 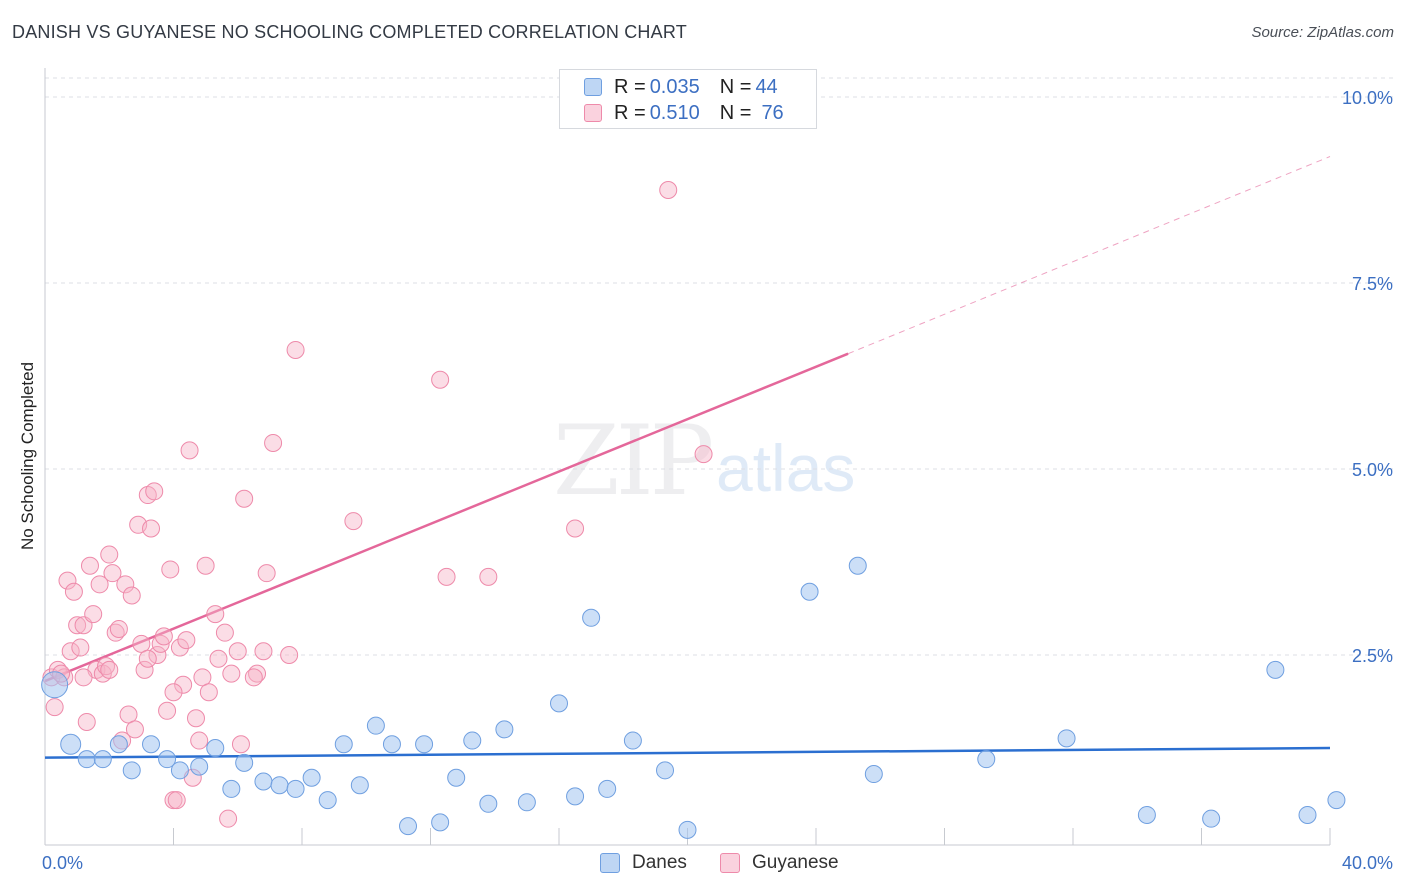 What do you see at coordinates (1372, 470) in the screenshot?
I see `y-tick-label-1: 5.0%` at bounding box center [1372, 470].